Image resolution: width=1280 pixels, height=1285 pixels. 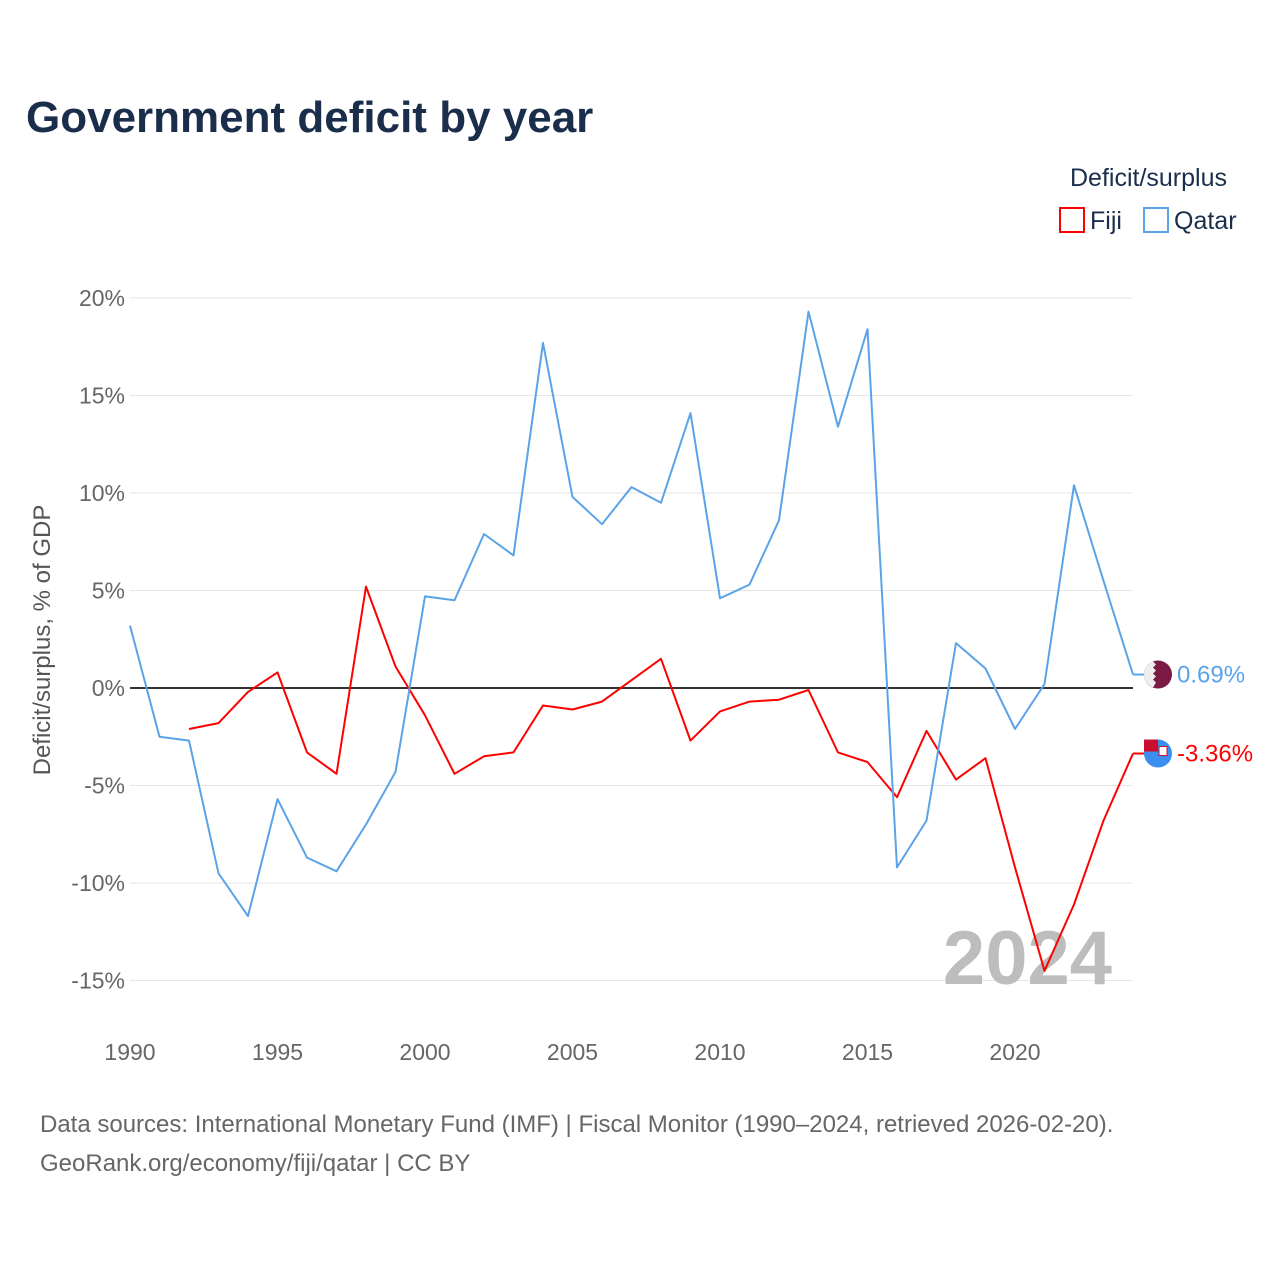 What do you see at coordinates (1151, 745) in the screenshot?
I see `fiji-flag-union-jack` at bounding box center [1151, 745].